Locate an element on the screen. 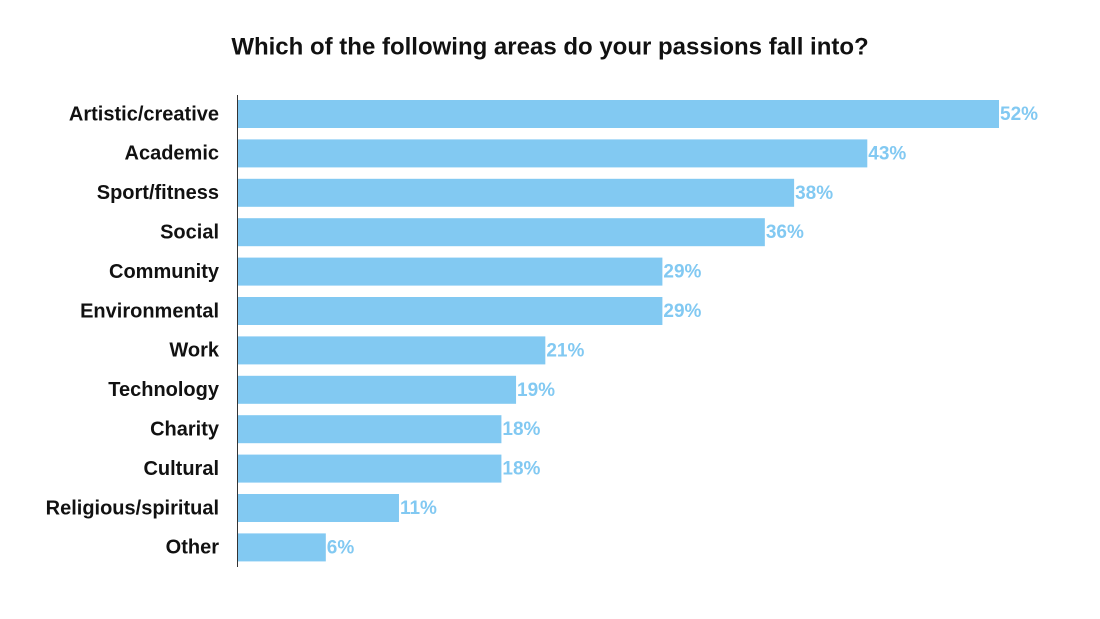 This screenshot has width=1100, height=619. category-label: Academic is located at coordinates (172, 154).